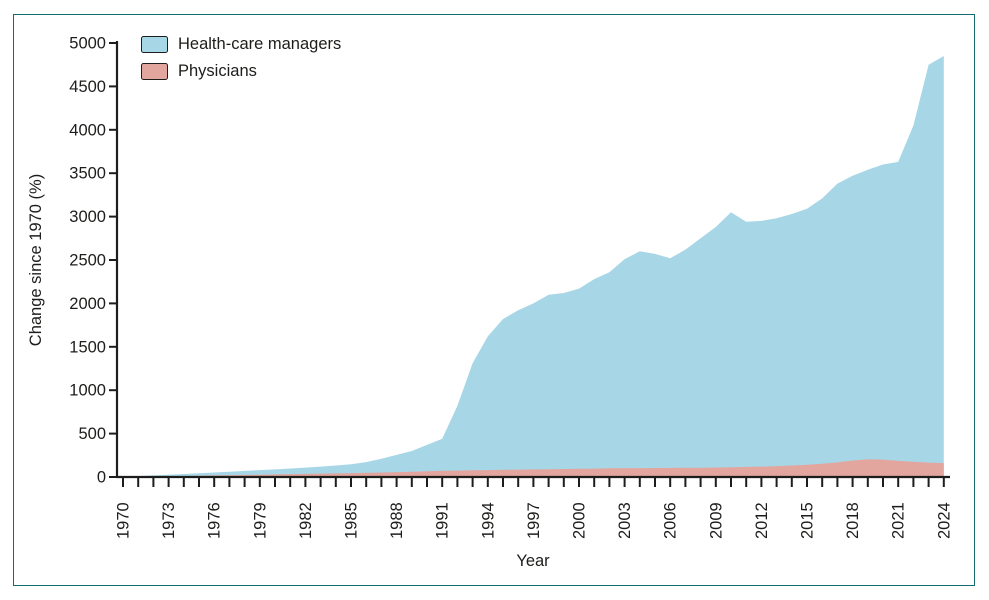  I want to click on y-tick-label: 500, so click(92, 434).